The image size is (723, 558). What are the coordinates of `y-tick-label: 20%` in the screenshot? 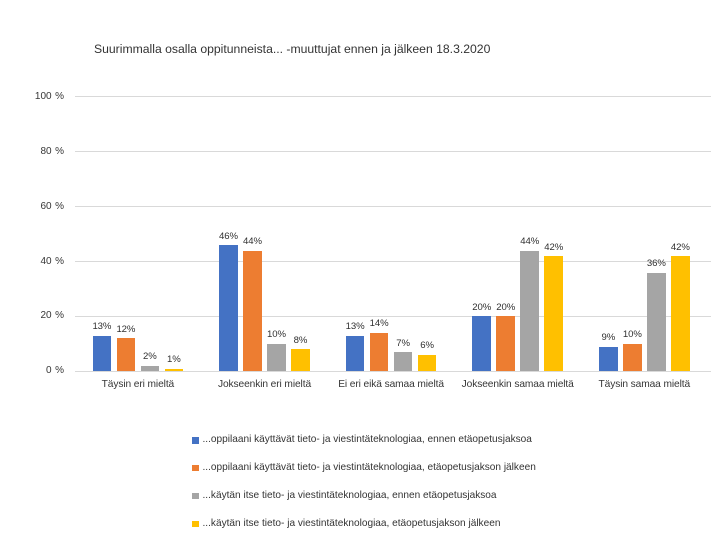 It's located at (52, 316).